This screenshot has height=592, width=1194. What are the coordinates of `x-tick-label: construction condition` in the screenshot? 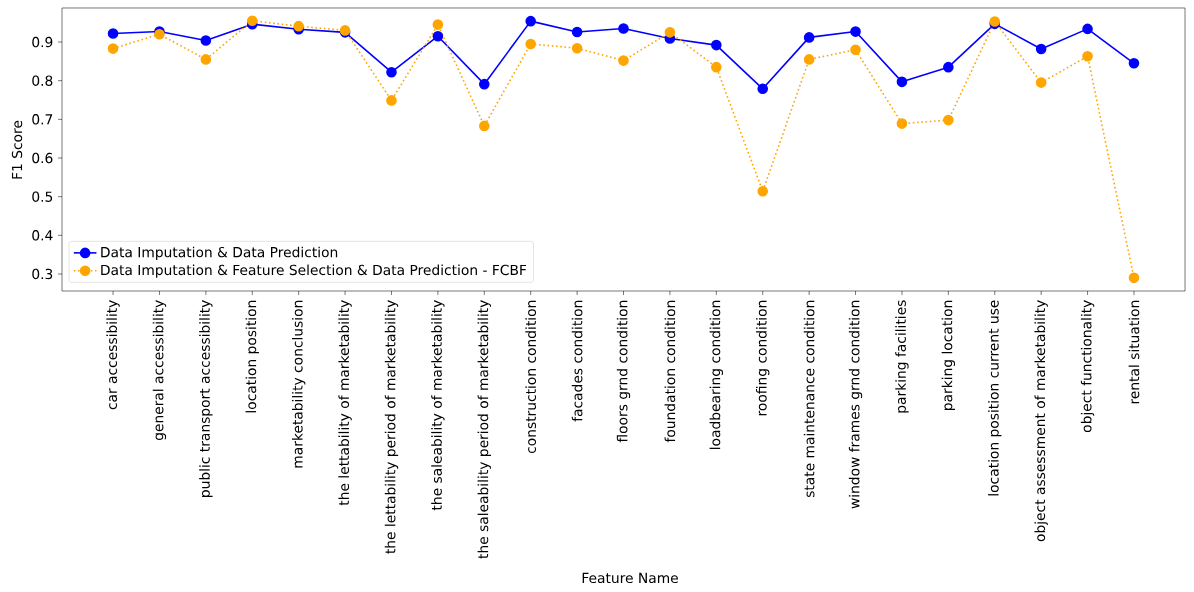 It's located at (531, 377).